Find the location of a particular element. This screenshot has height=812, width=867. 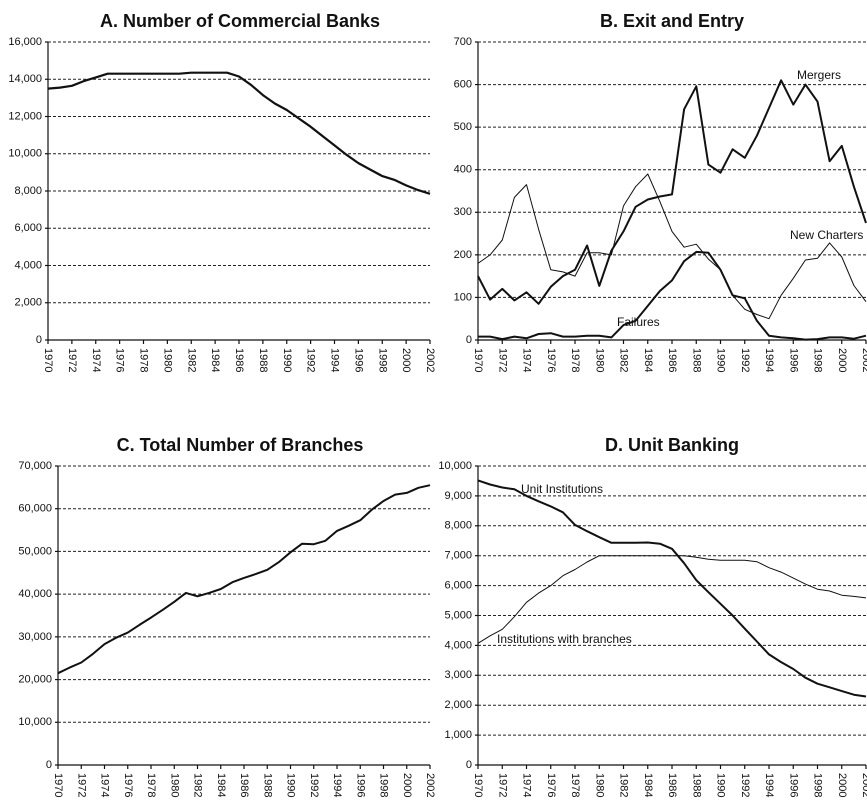

y-tick-label: 7,000 is located at coordinates (458, 556).